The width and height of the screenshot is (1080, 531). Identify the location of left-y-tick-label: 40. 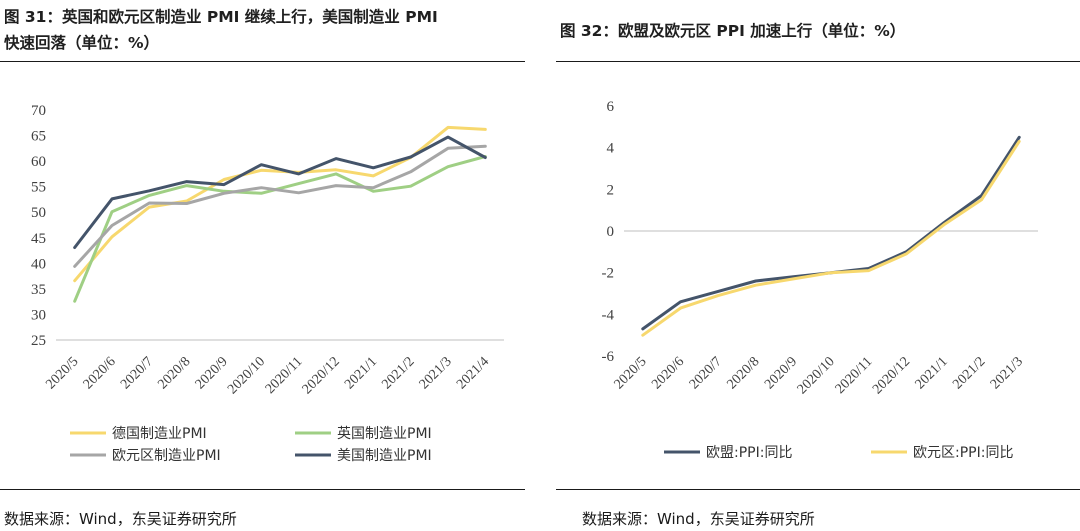
(38, 264).